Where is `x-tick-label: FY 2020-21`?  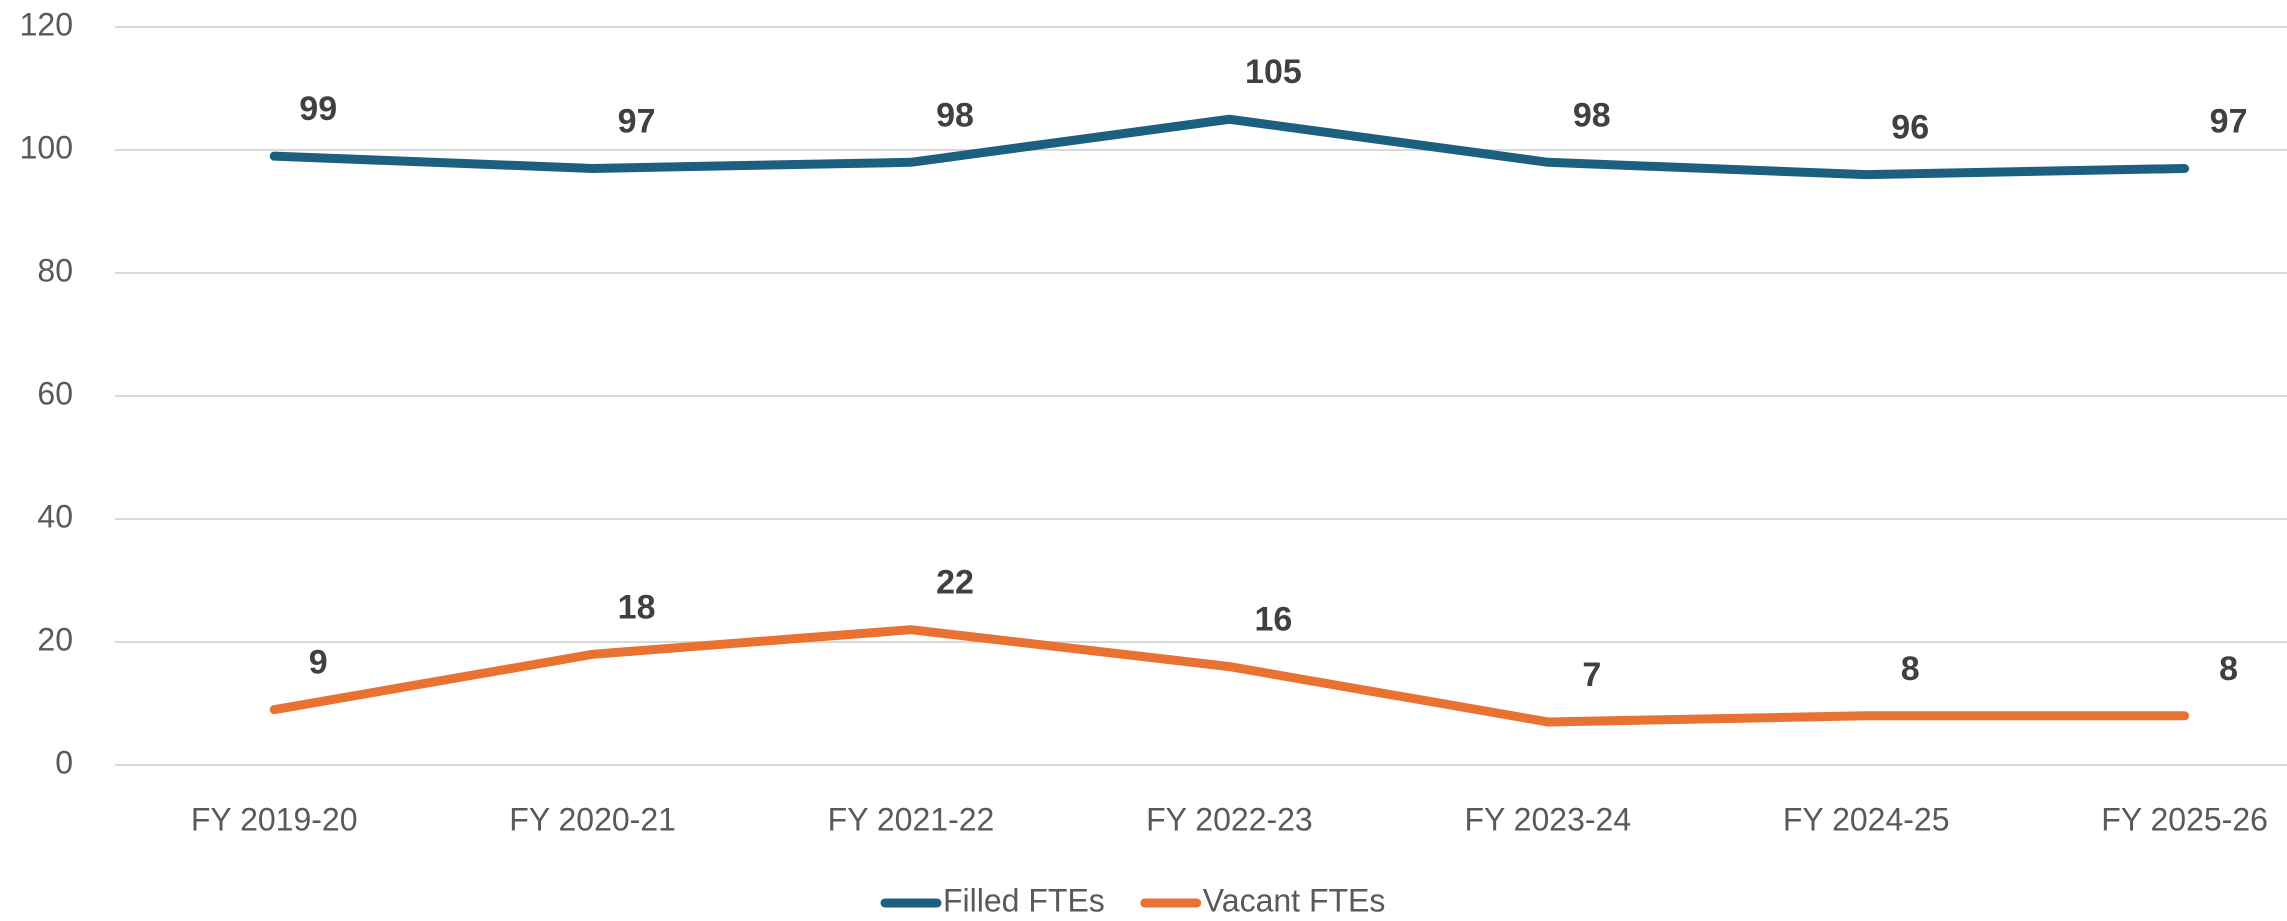 x-tick-label: FY 2020-21 is located at coordinates (592, 819).